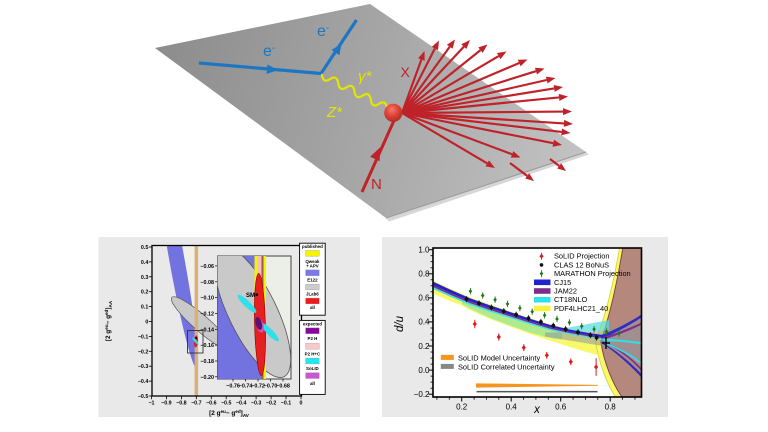 The height and width of the screenshot is (432, 768). What do you see at coordinates (258, 387) in the screenshot?
I see `svg-text: −0.72` at bounding box center [258, 387].